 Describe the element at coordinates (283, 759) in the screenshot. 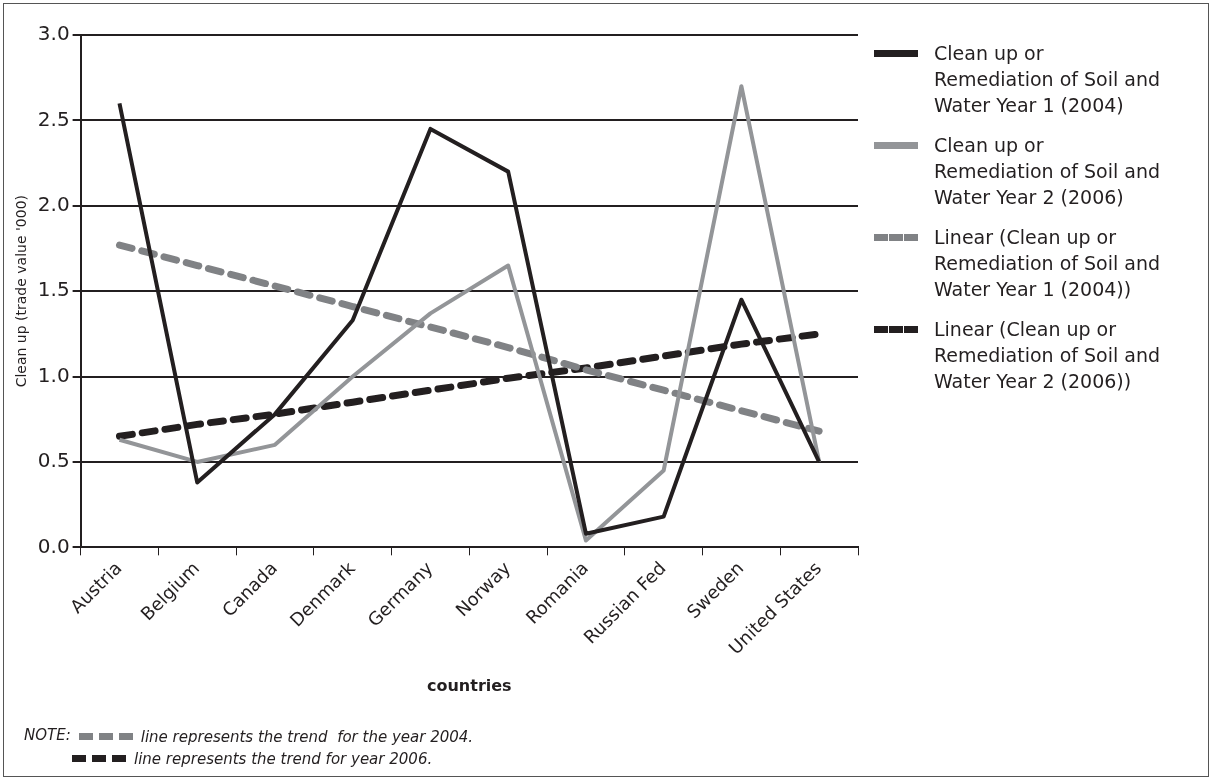

I see `text: line represents the trend for year 2006.` at that location.